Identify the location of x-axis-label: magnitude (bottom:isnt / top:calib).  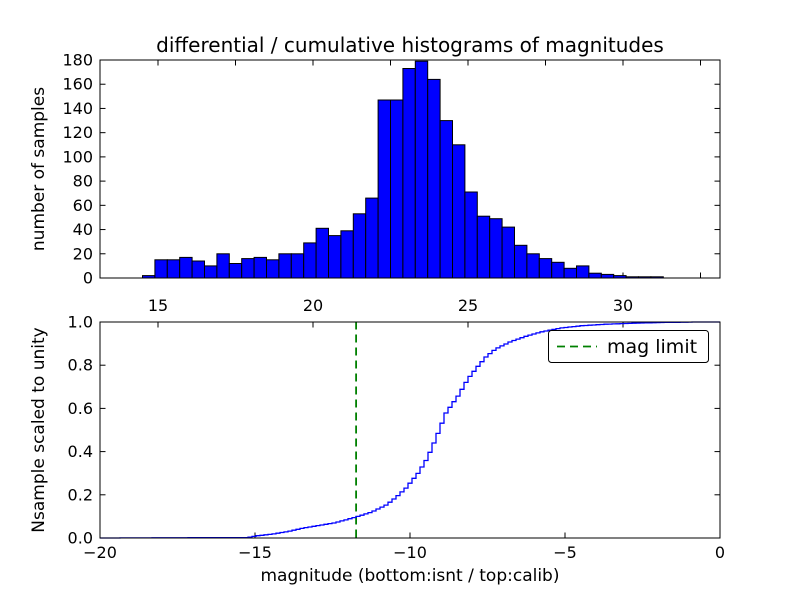
(410, 576).